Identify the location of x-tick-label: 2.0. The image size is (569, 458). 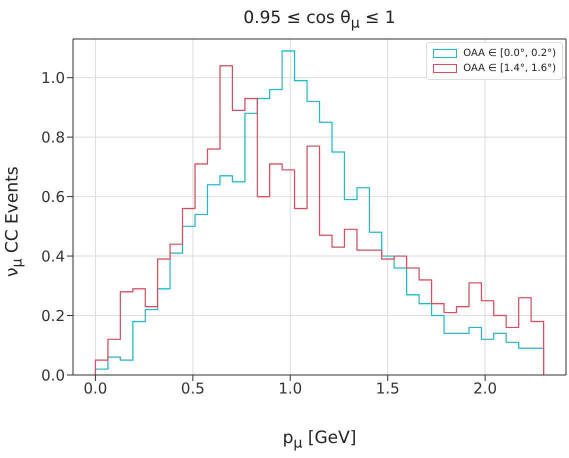
(485, 389).